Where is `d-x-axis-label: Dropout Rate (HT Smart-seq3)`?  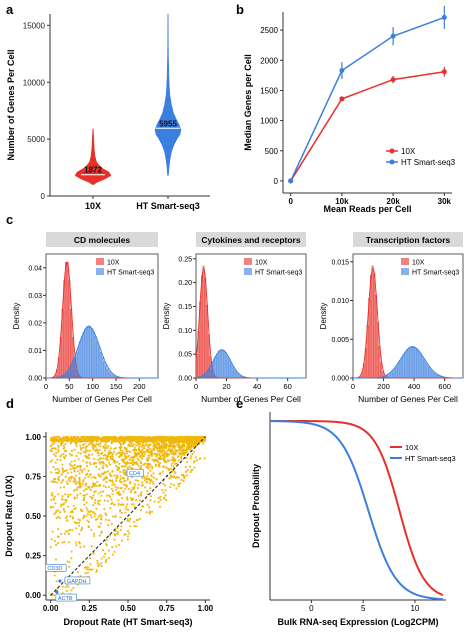
d-x-axis-label: Dropout Rate (HT Smart-seq3) is located at coordinates (127, 622).